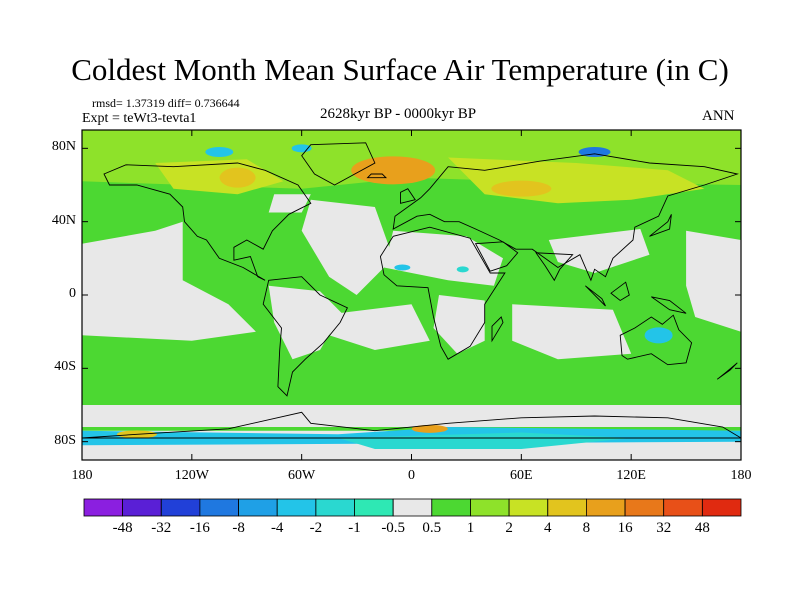 The width and height of the screenshot is (800, 600). Describe the element at coordinates (521, 475) in the screenshot. I see `x-tick-label: 60E` at that location.